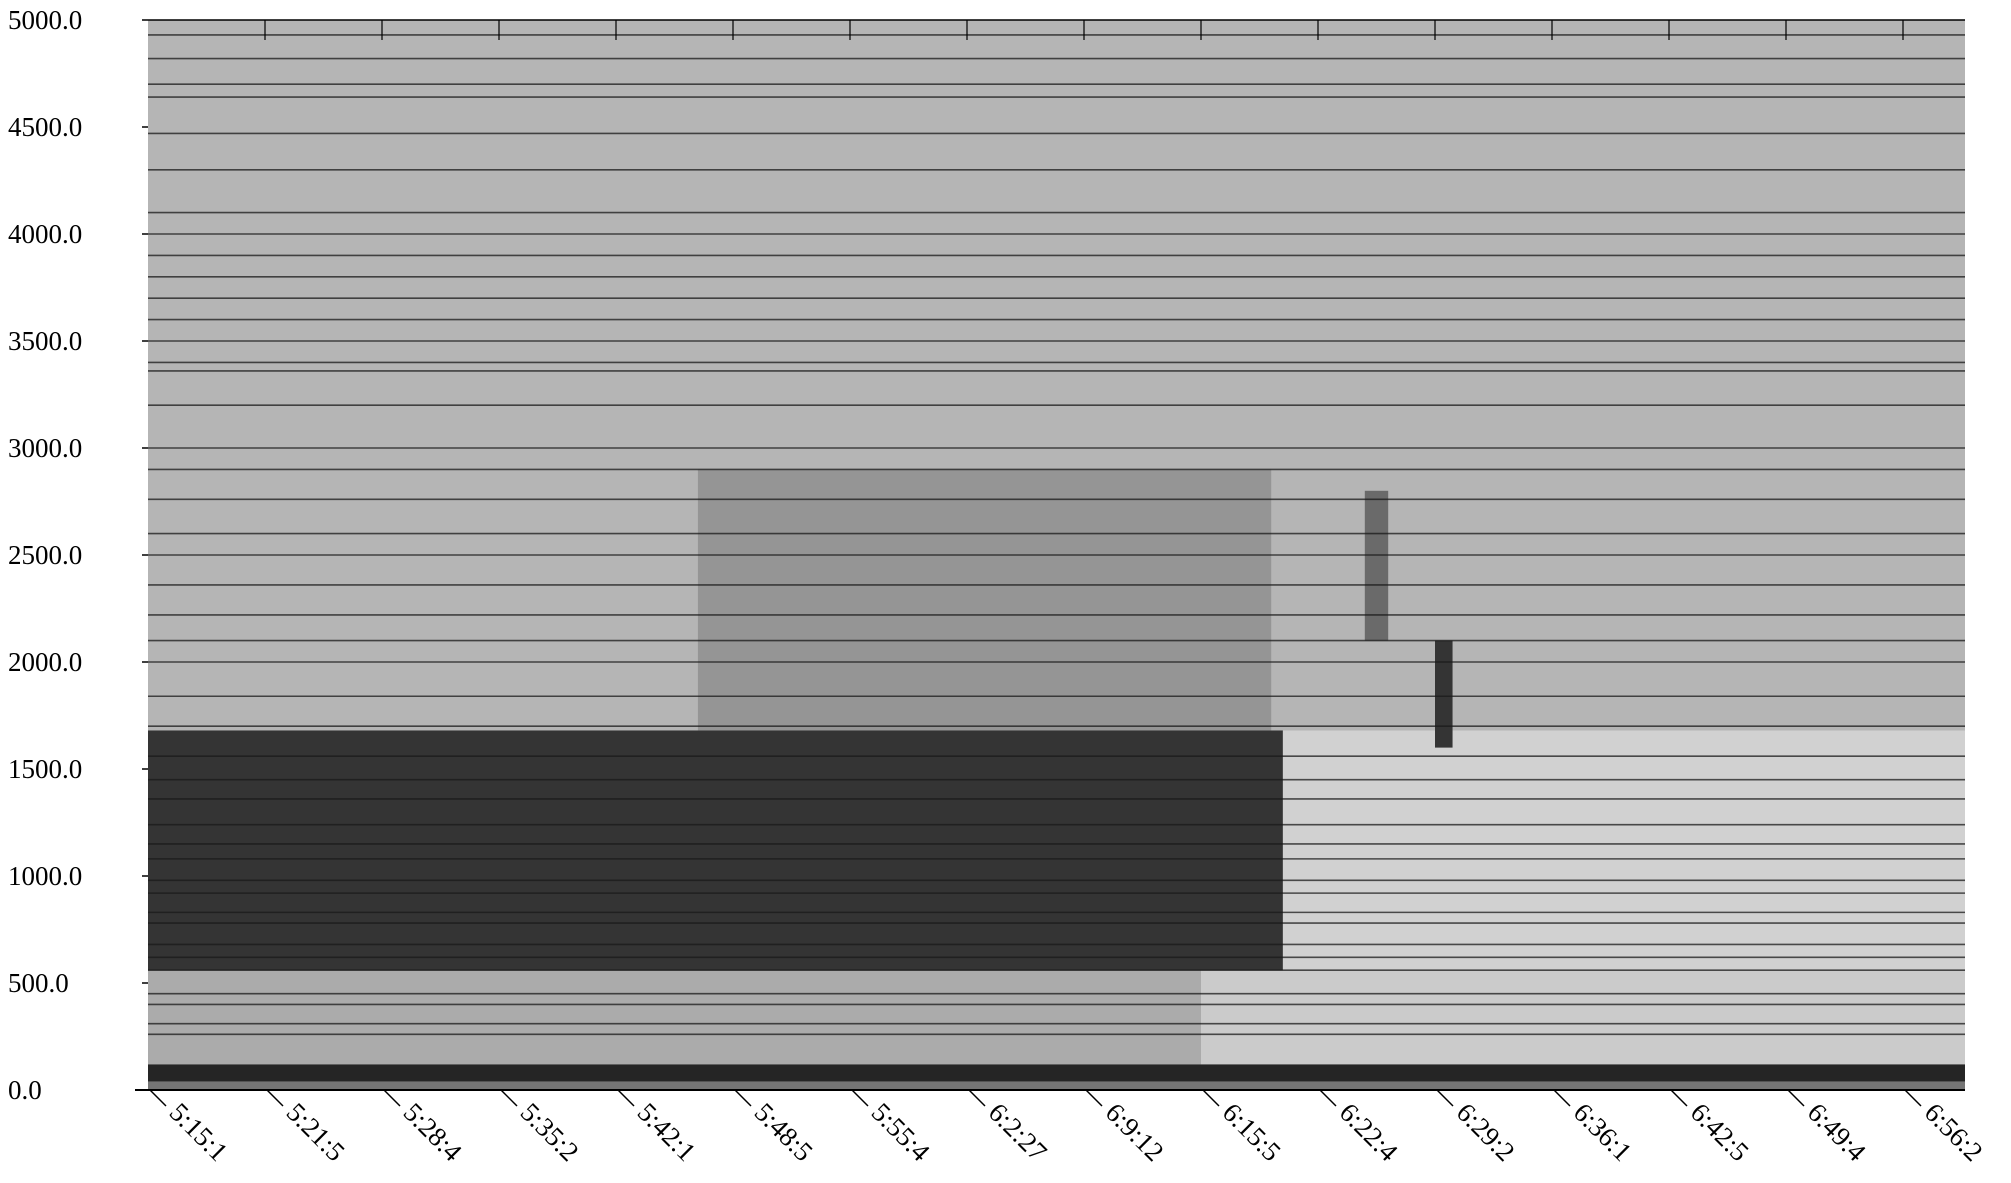 This screenshot has width=2011, height=1183. Describe the element at coordinates (667, 1132) in the screenshot. I see `x-tick-label: 5:42:1` at that location.